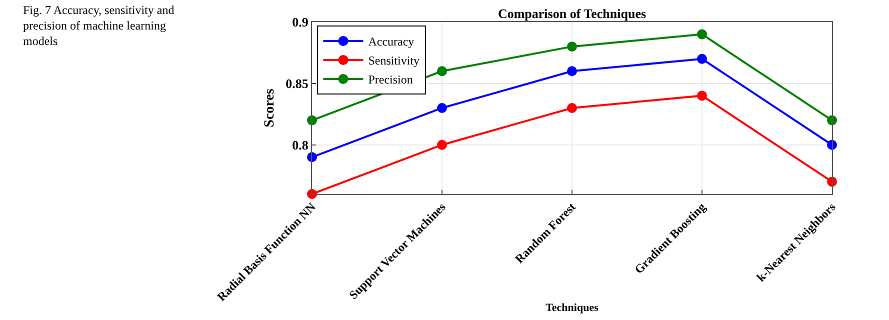 The image size is (889, 320). I want to click on legend-label: Accuracy, so click(391, 41).